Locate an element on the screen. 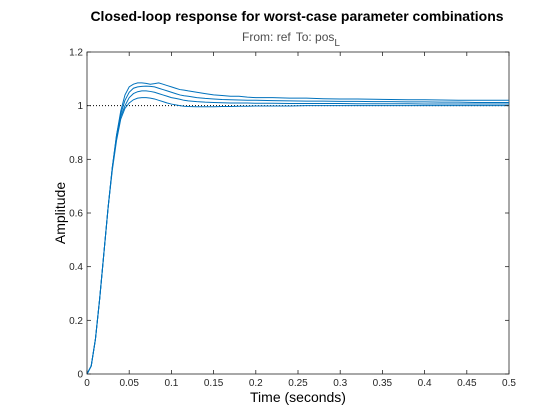 The height and width of the screenshot is (420, 560). x-tick-label: 0.15 is located at coordinates (214, 383).